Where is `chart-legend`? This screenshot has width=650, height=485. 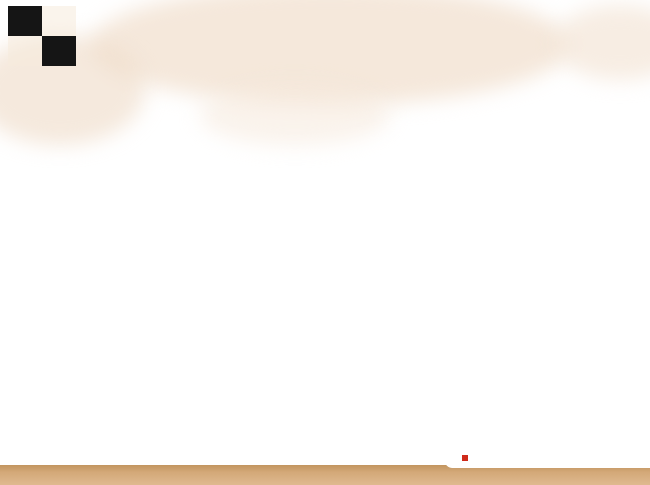
chart-legend is located at coordinates (472, 255).